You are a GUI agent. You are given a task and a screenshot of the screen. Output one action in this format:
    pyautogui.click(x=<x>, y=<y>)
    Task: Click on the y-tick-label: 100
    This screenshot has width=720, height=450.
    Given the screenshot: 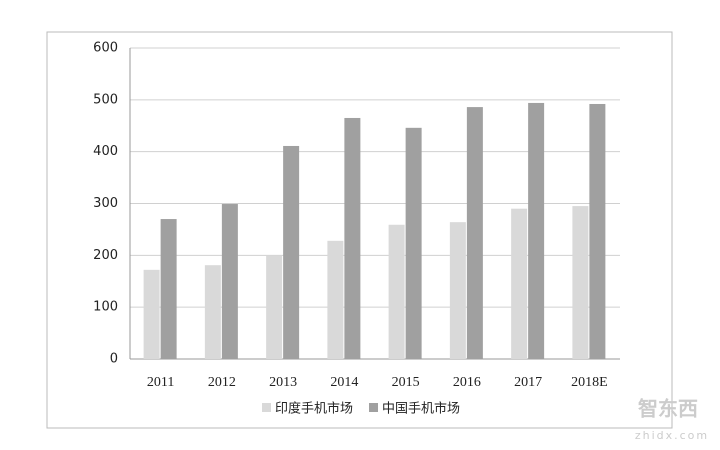 What is the action you would take?
    pyautogui.click(x=105, y=307)
    